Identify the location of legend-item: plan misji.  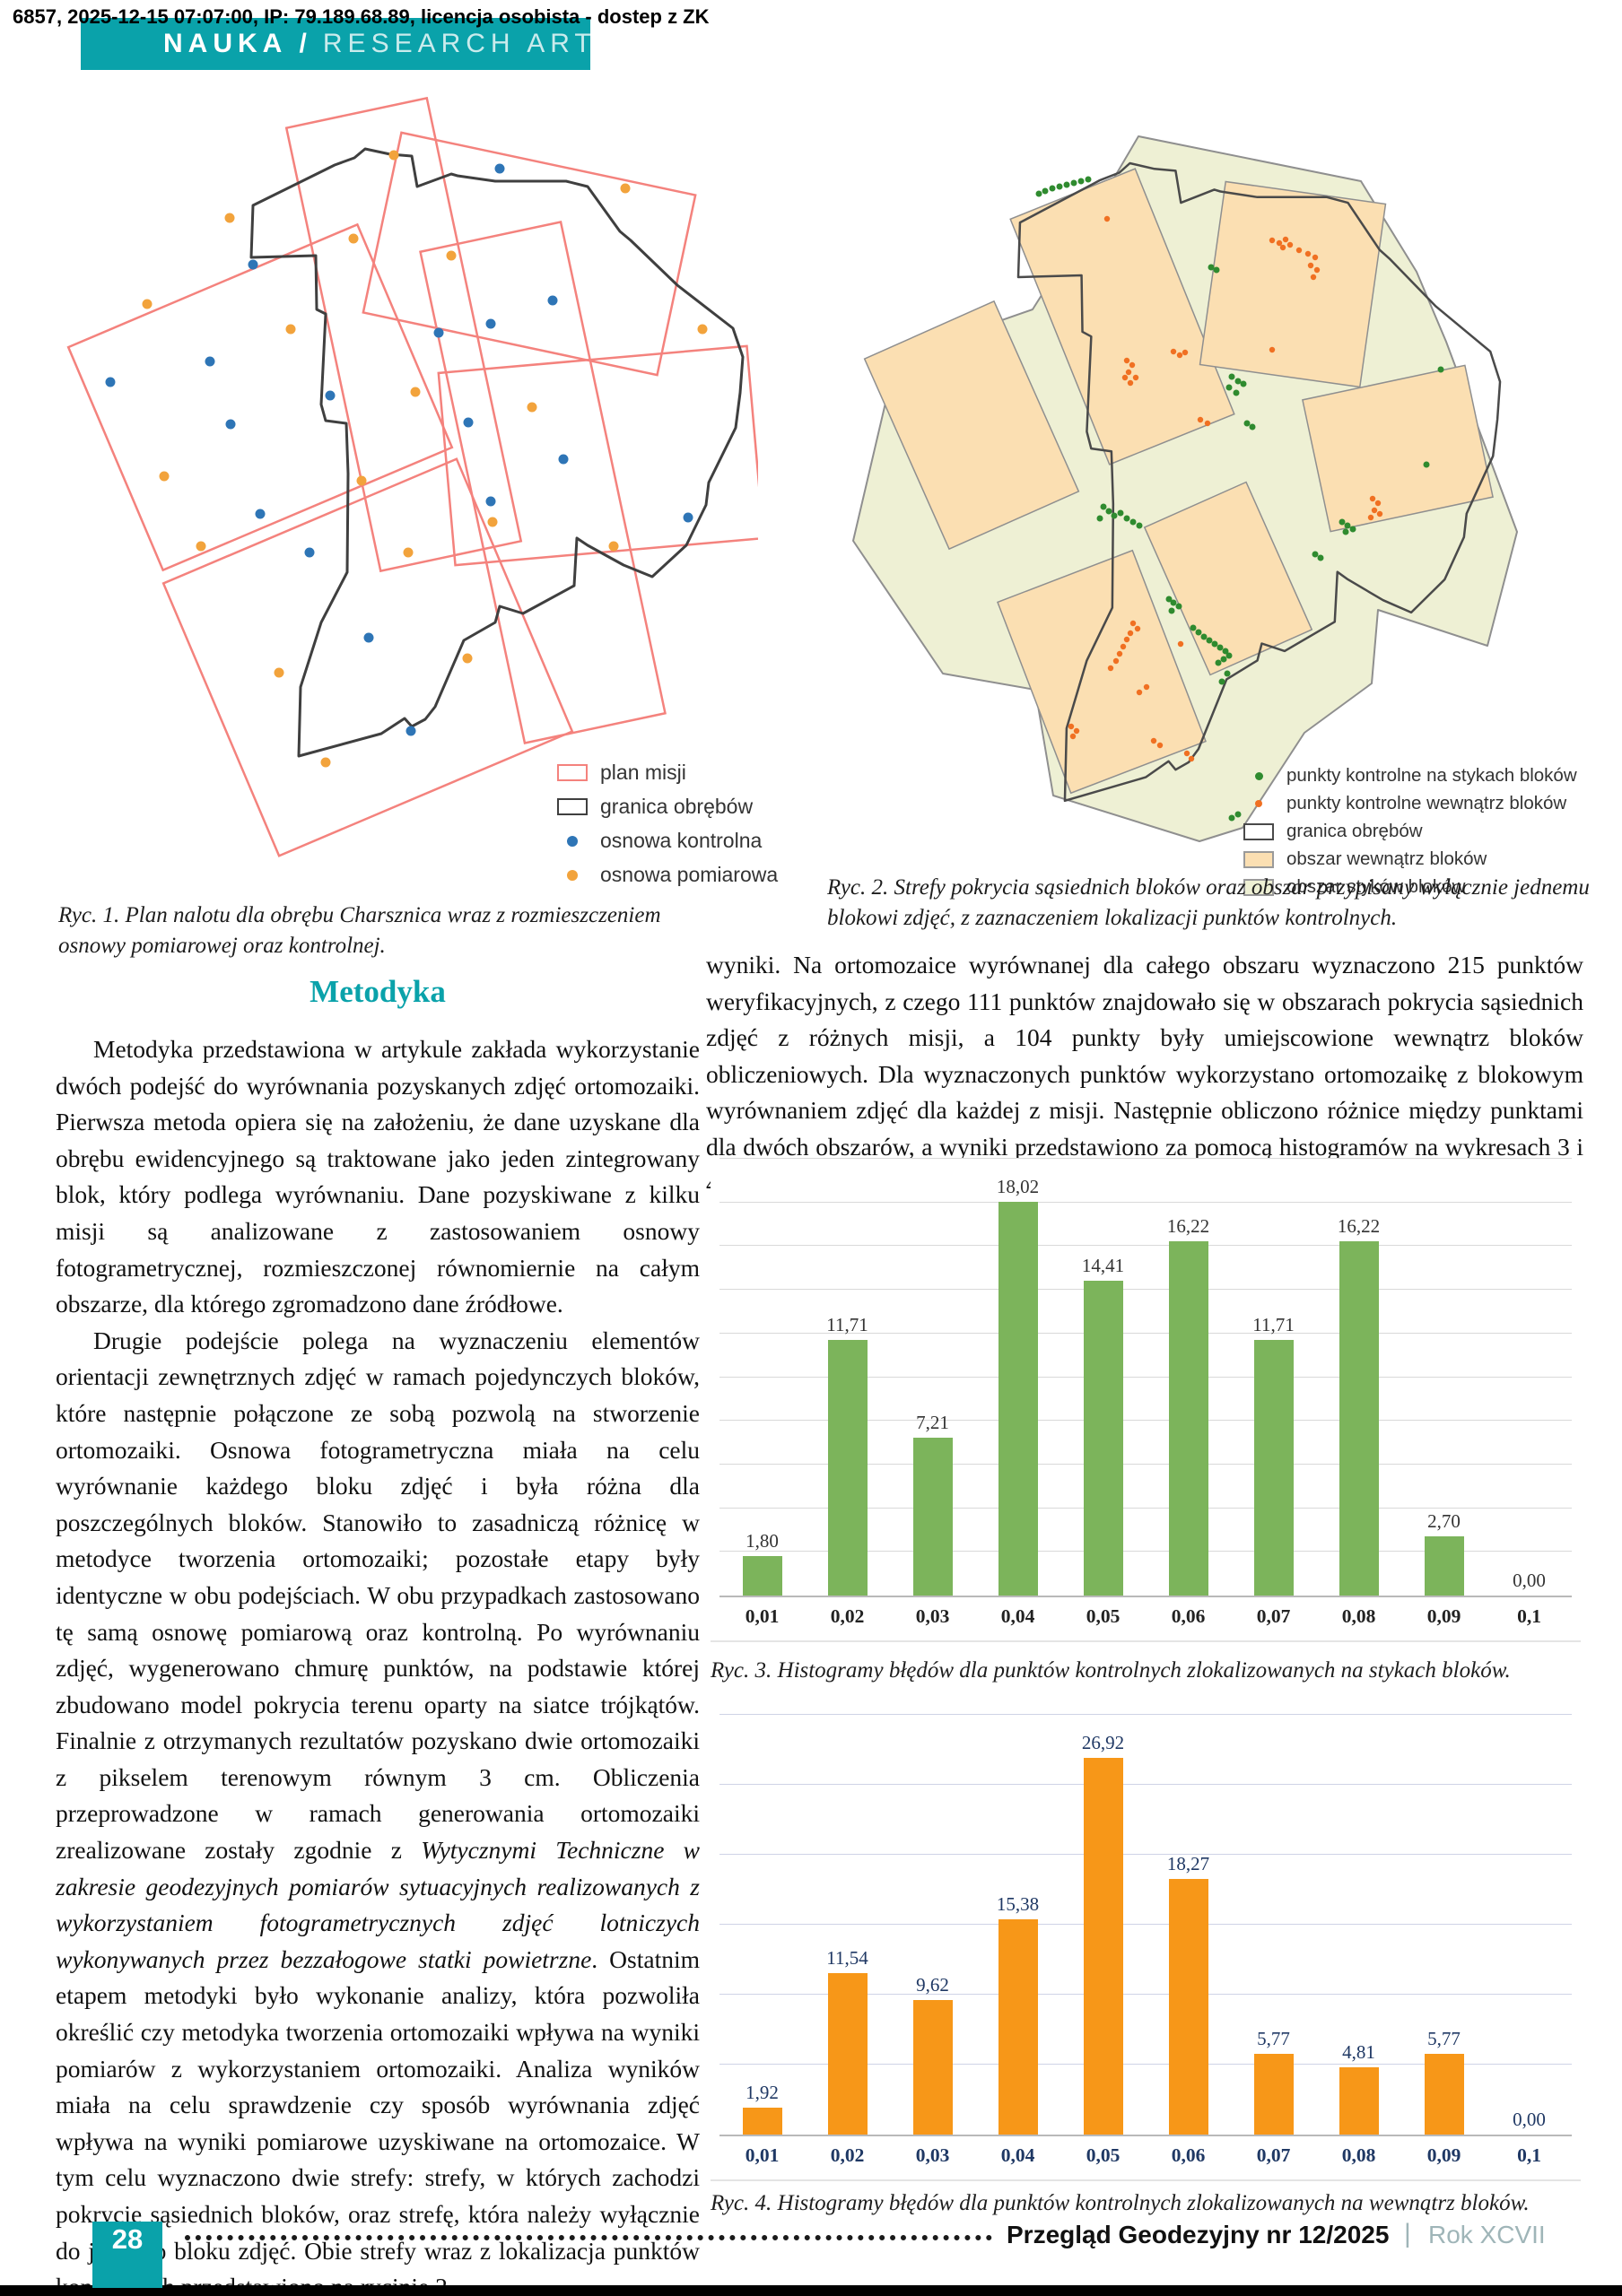
(665, 773).